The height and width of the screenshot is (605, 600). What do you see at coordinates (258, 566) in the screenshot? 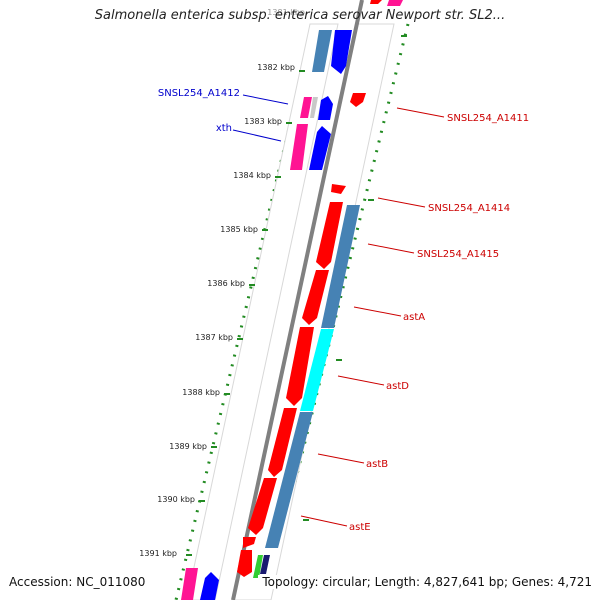
I see `feature-green-bottom` at bounding box center [258, 566].